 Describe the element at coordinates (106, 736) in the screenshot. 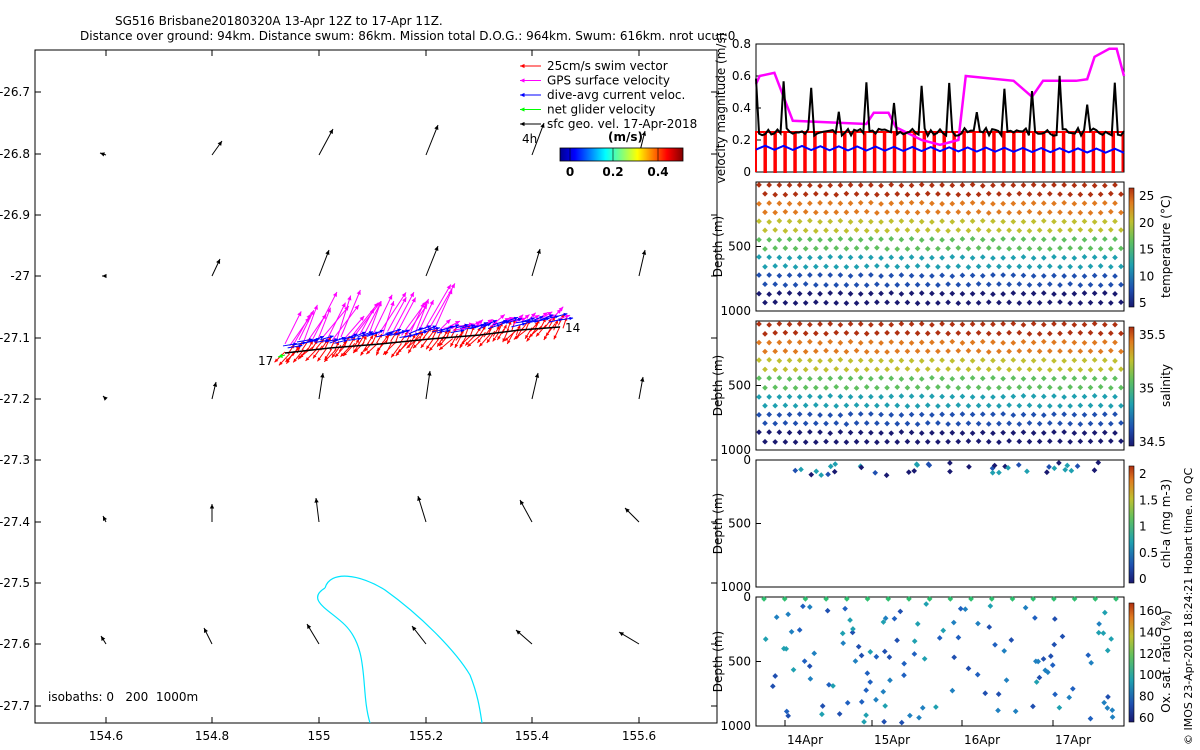

I see `map-xtick-label: 154.6` at that location.